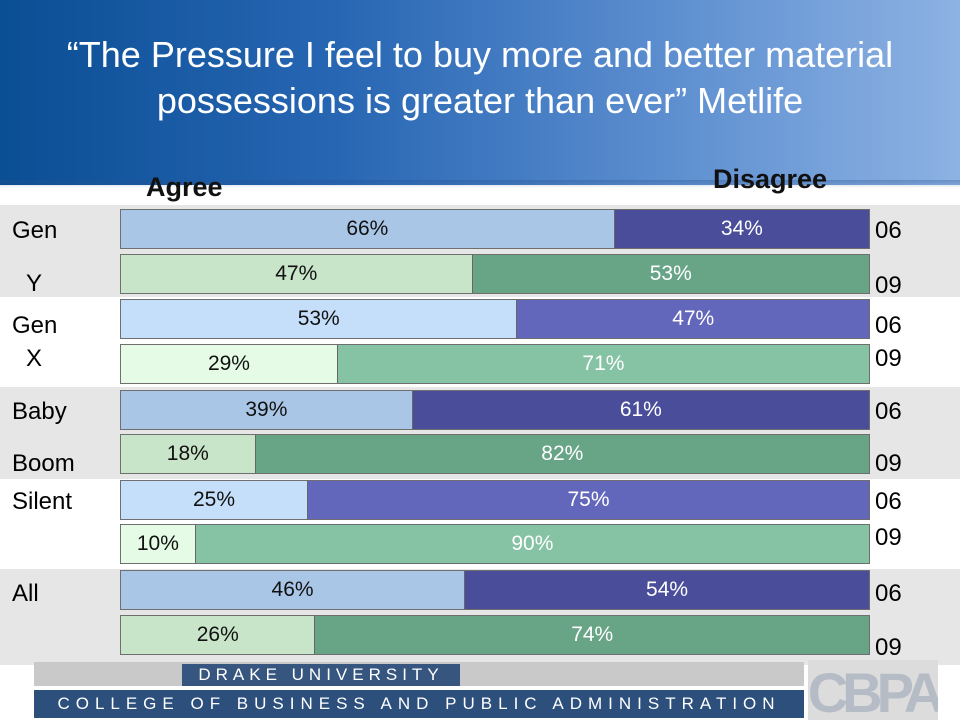  What do you see at coordinates (184, 187) in the screenshot?
I see `agree-column-label: Agree` at bounding box center [184, 187].